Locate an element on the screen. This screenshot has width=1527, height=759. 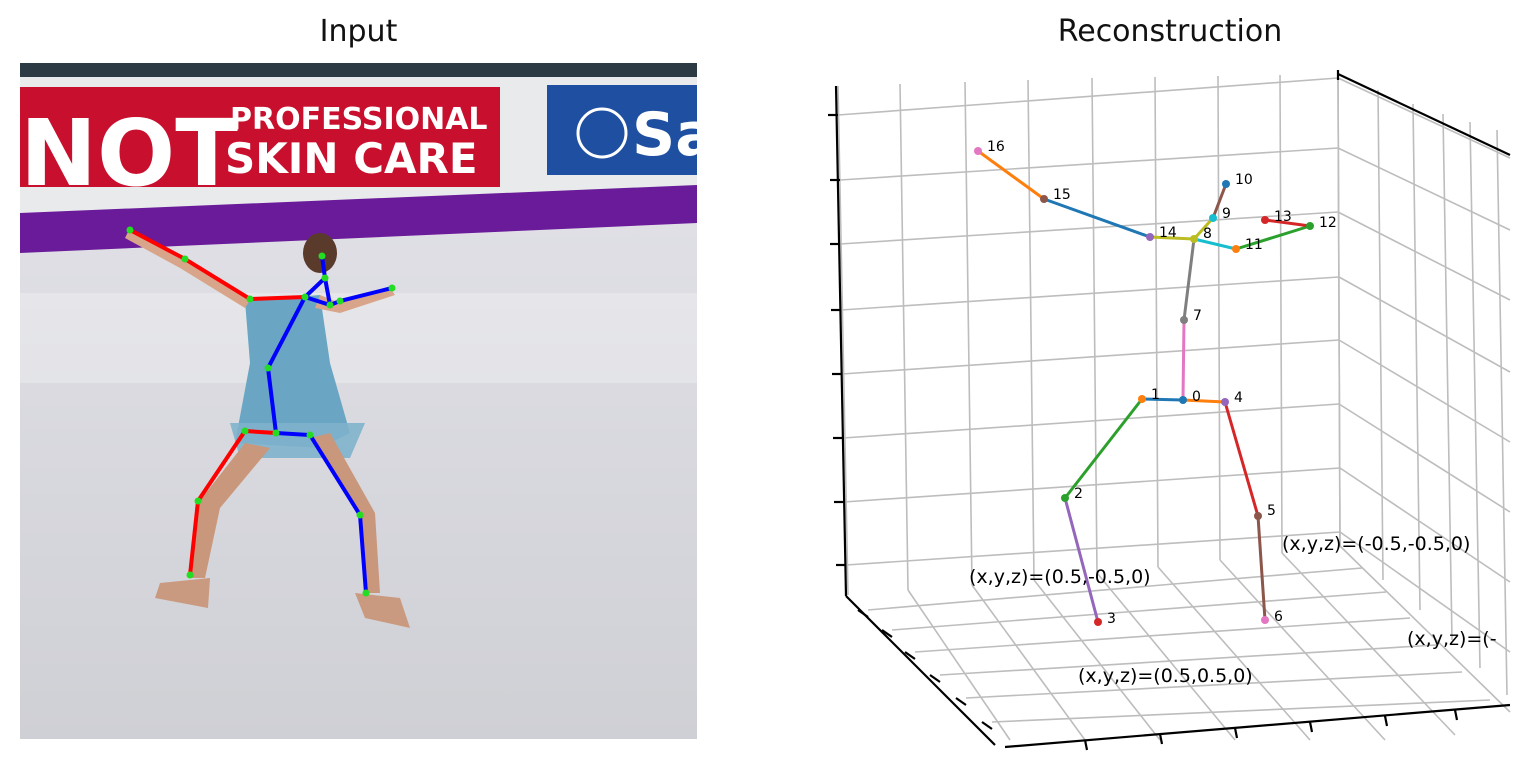
joints-3d is located at coordinates (1144, 386).